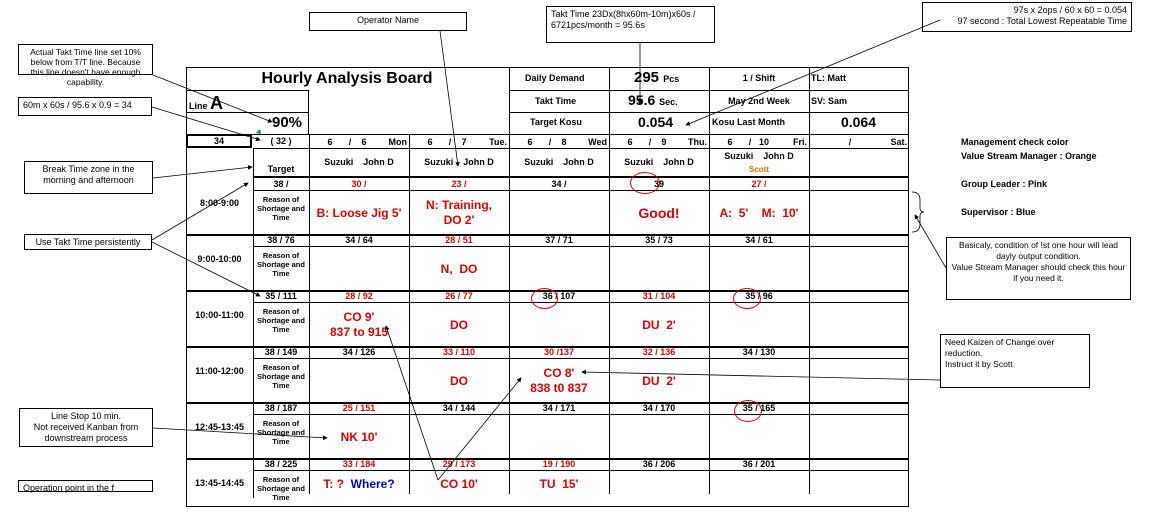  Describe the element at coordinates (671, 79) in the screenshot. I see `daily-demand-unit: Pcs` at that location.